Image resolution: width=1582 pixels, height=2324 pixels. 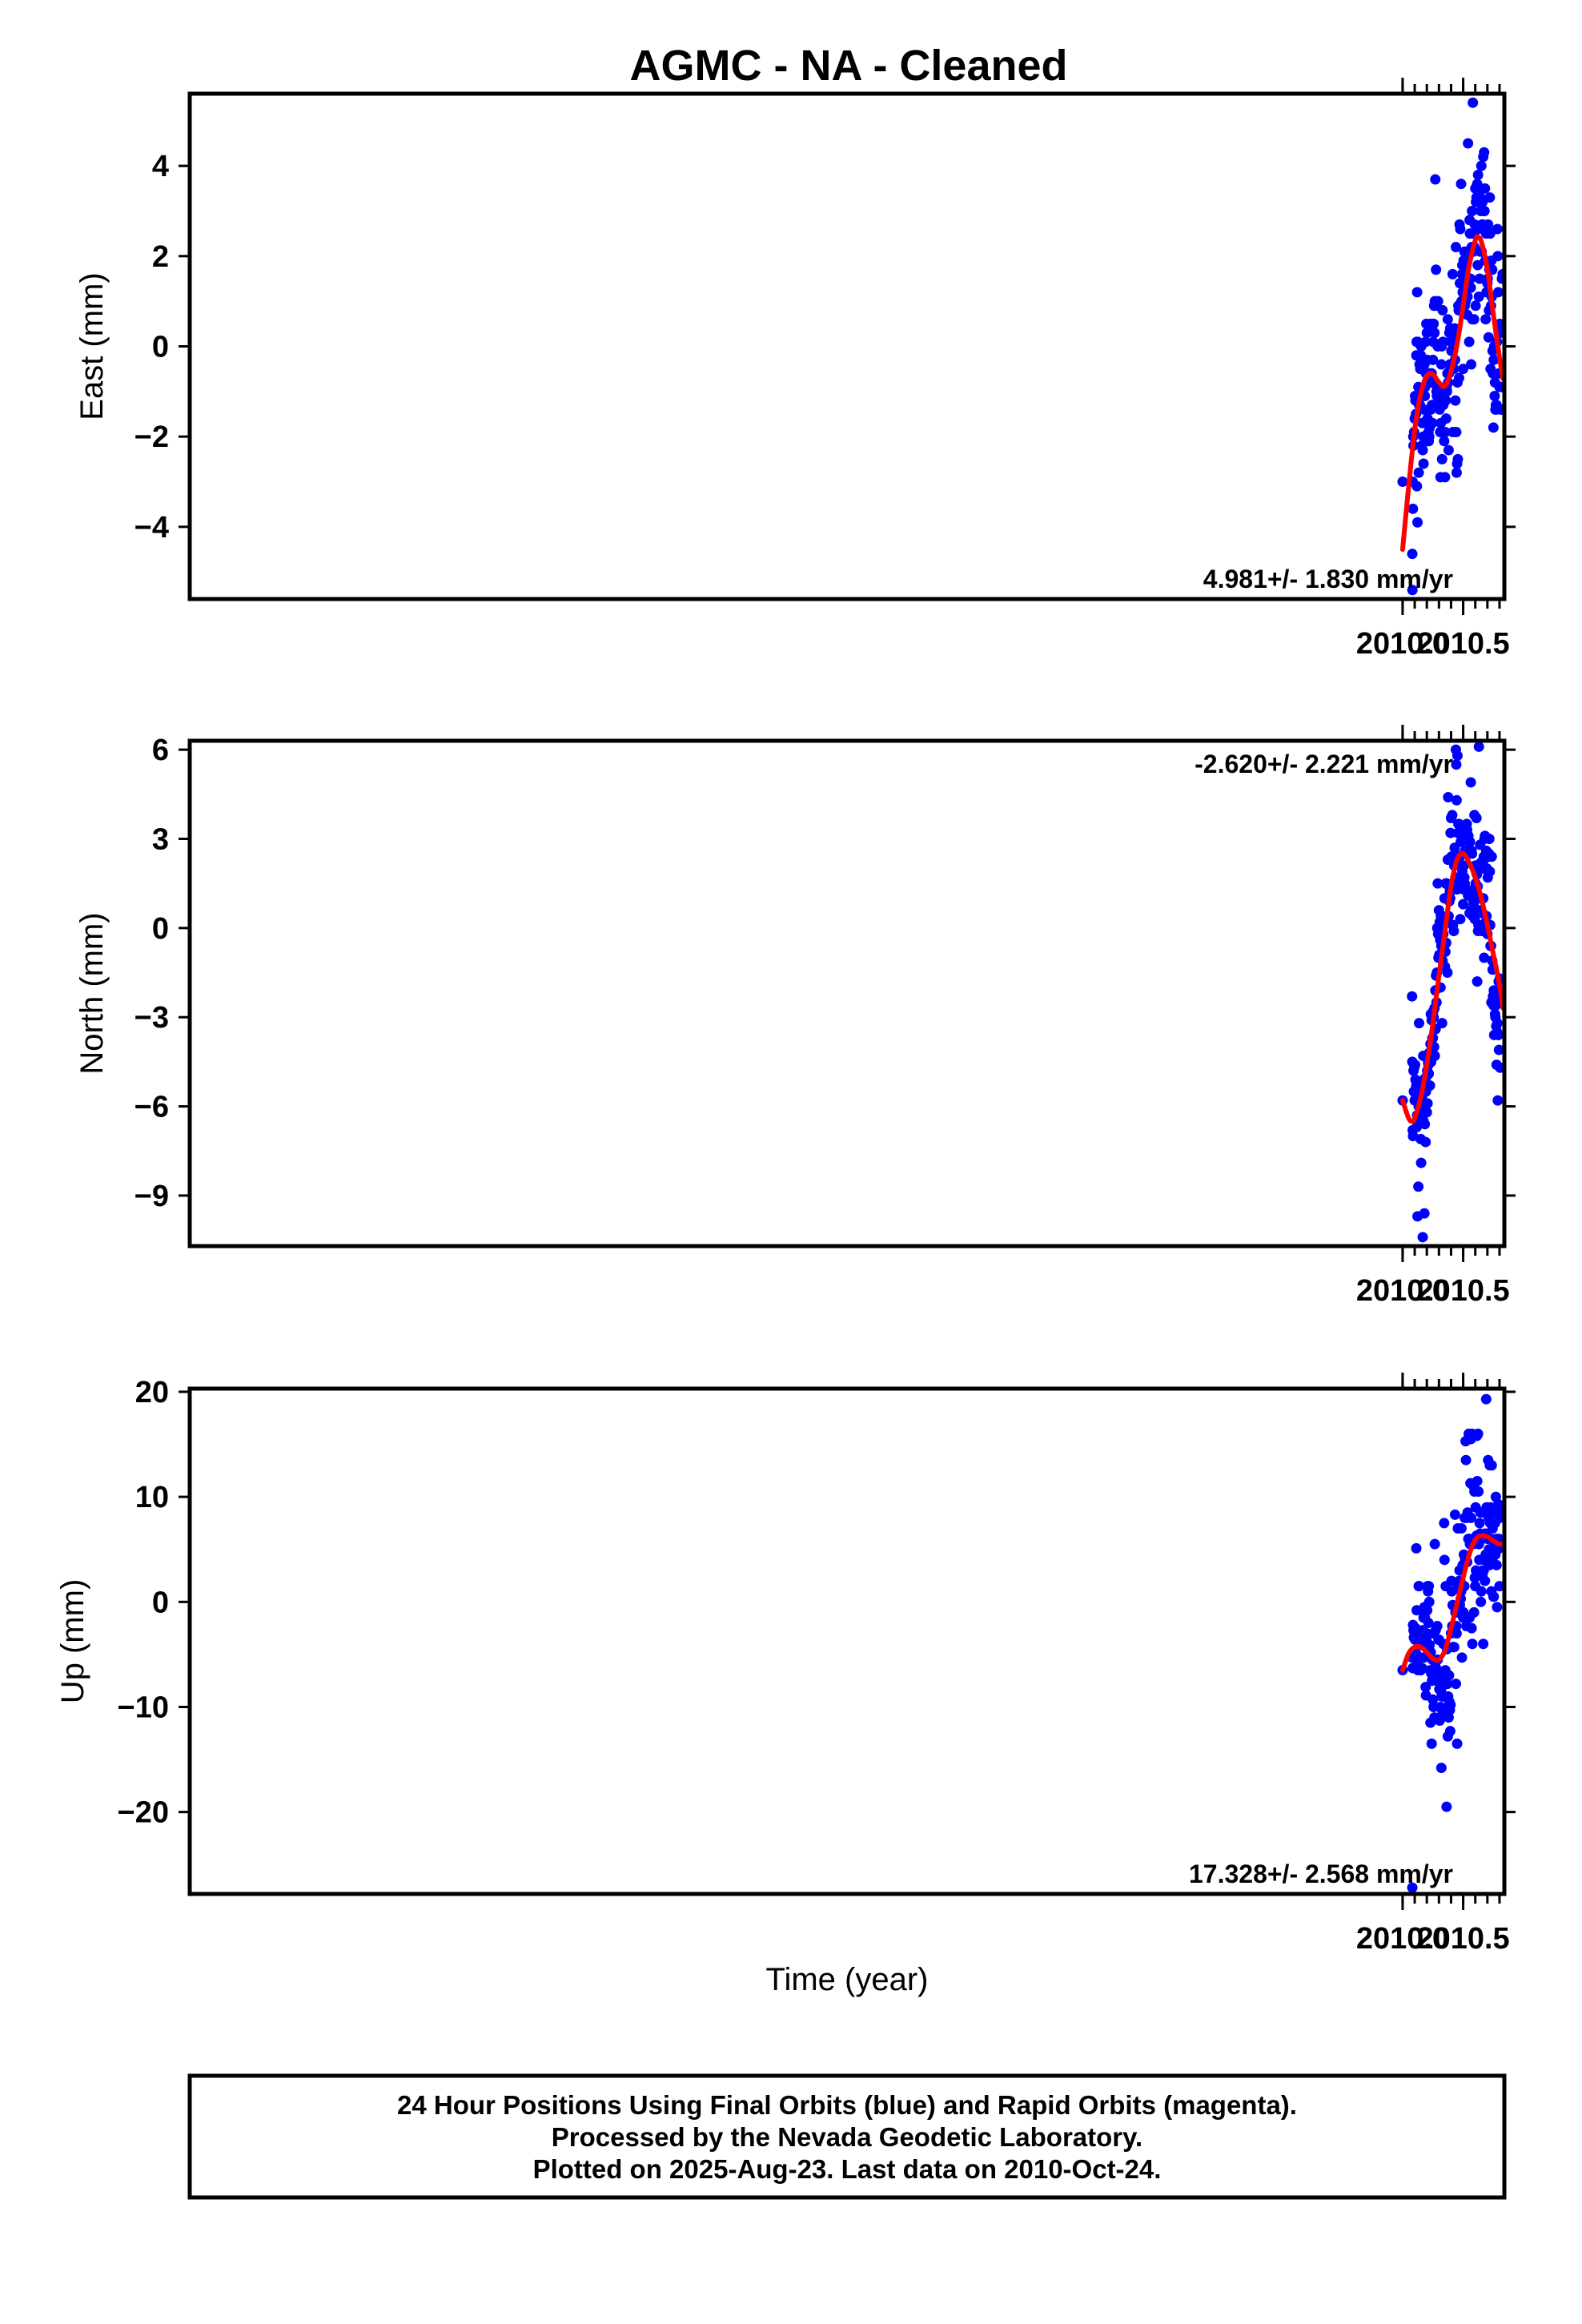 I want to click on east-x-tick-label: 2010.0, so click(x=1403, y=644).